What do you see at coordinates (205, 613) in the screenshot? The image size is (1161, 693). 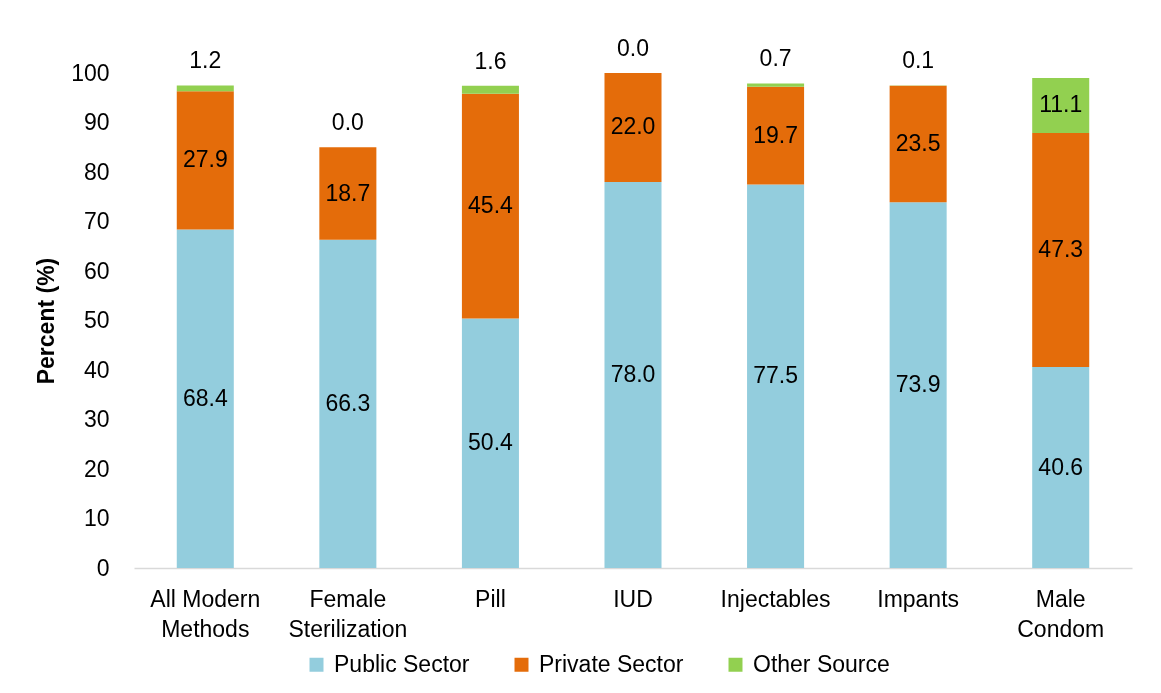 I see `x-tick-label: All Modern Methods` at bounding box center [205, 613].